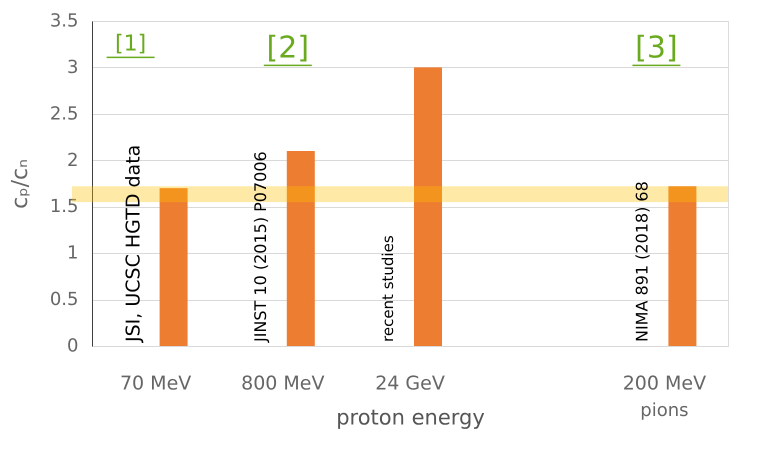 This screenshot has width=766, height=474. Describe the element at coordinates (64, 299) in the screenshot. I see `y-tick-label: 0.5` at that location.